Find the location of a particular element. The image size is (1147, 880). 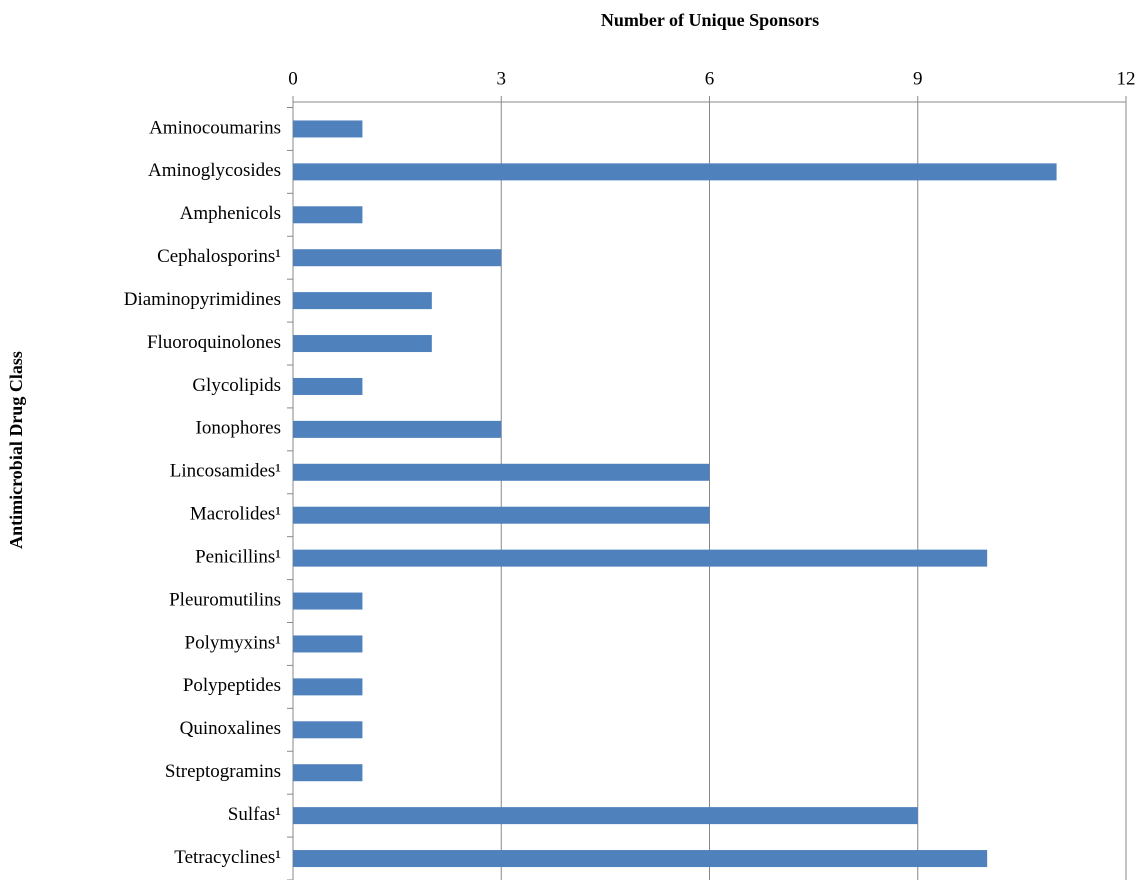

y-tick-label: Polypeptides is located at coordinates (232, 685).